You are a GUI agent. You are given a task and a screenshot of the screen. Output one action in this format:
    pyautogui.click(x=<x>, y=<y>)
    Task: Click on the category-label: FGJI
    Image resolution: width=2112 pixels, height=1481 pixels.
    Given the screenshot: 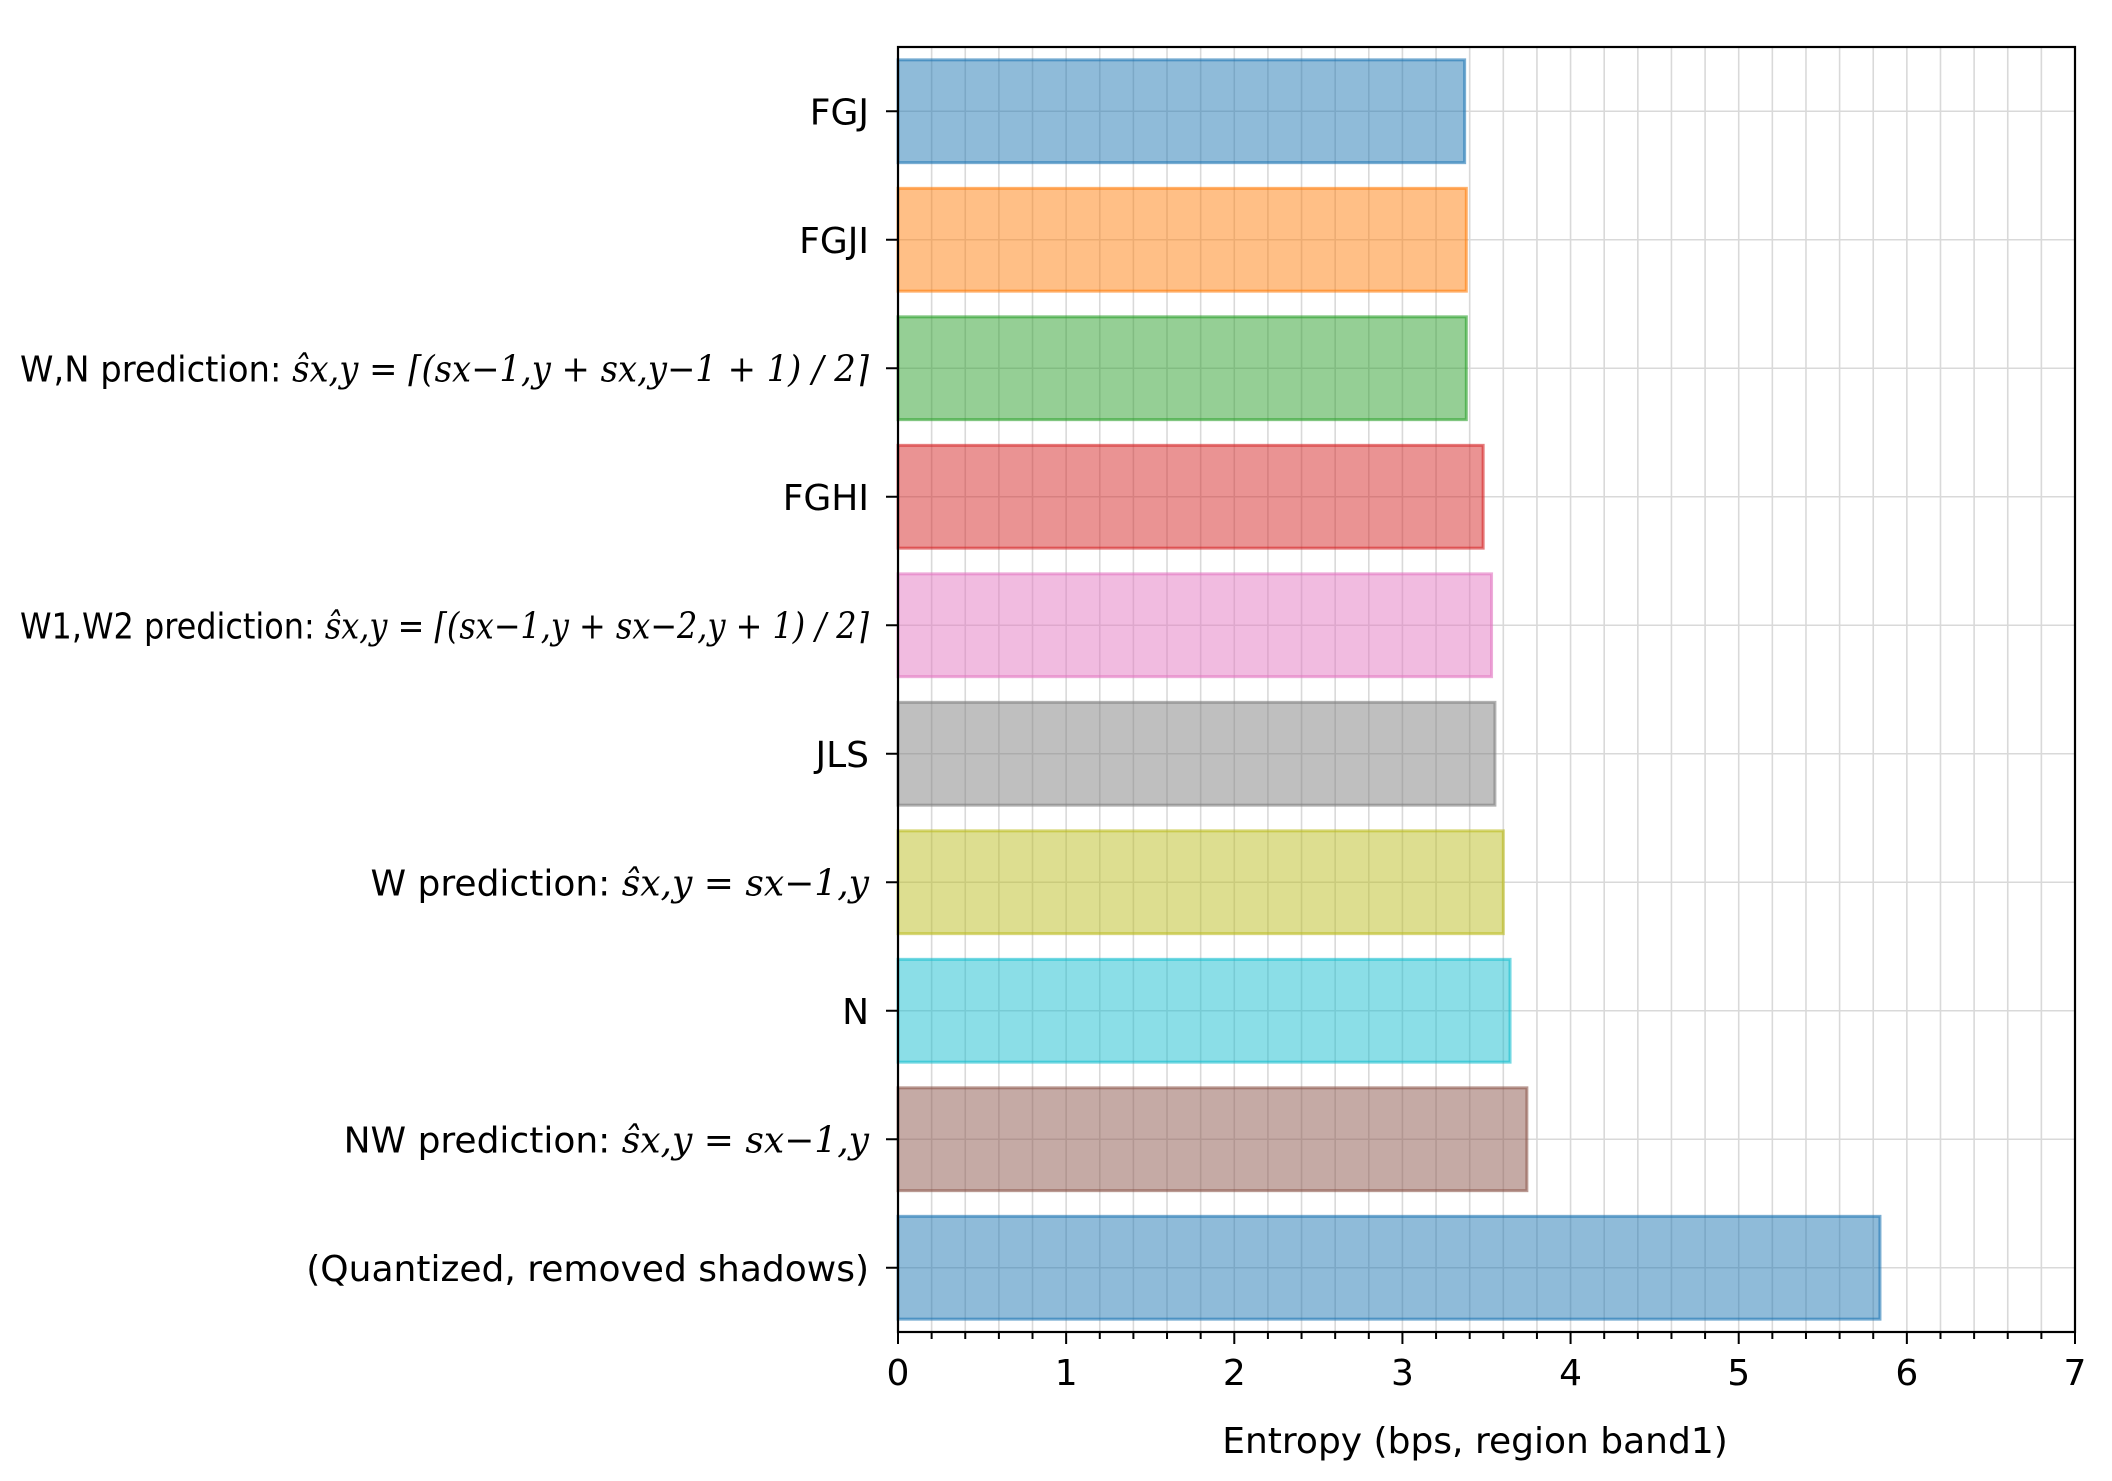 What is the action you would take?
    pyautogui.click(x=834, y=241)
    